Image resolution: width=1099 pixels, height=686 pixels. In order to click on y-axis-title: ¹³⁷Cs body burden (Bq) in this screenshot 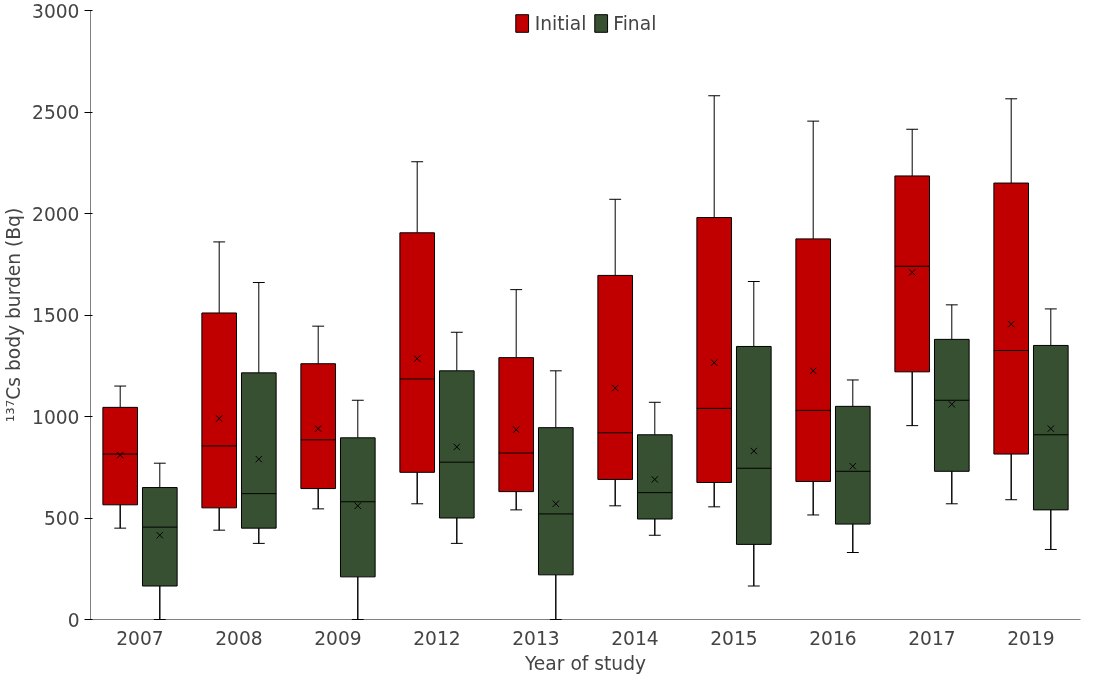, I will do `click(14, 315)`.